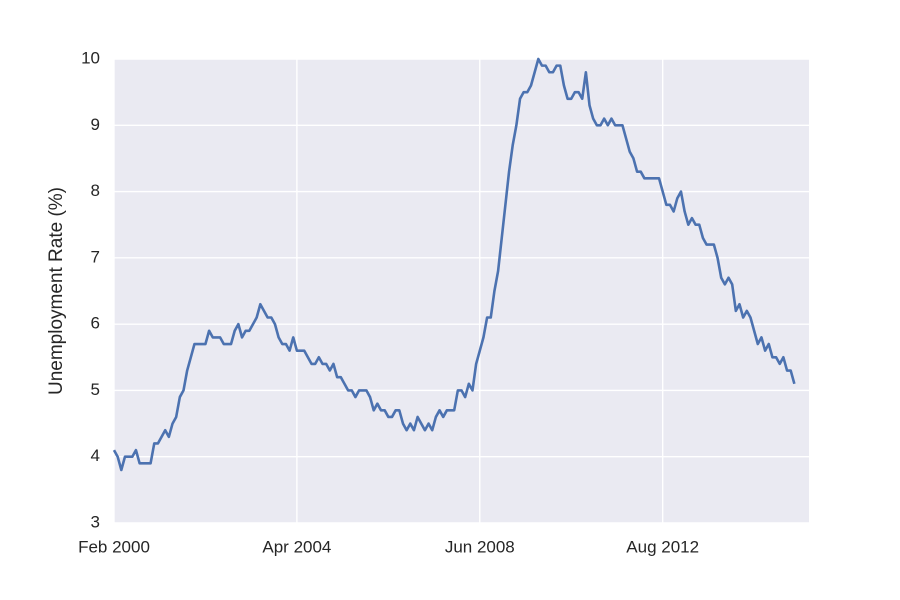  What do you see at coordinates (95, 323) in the screenshot?
I see `y-tick-label: 6` at bounding box center [95, 323].